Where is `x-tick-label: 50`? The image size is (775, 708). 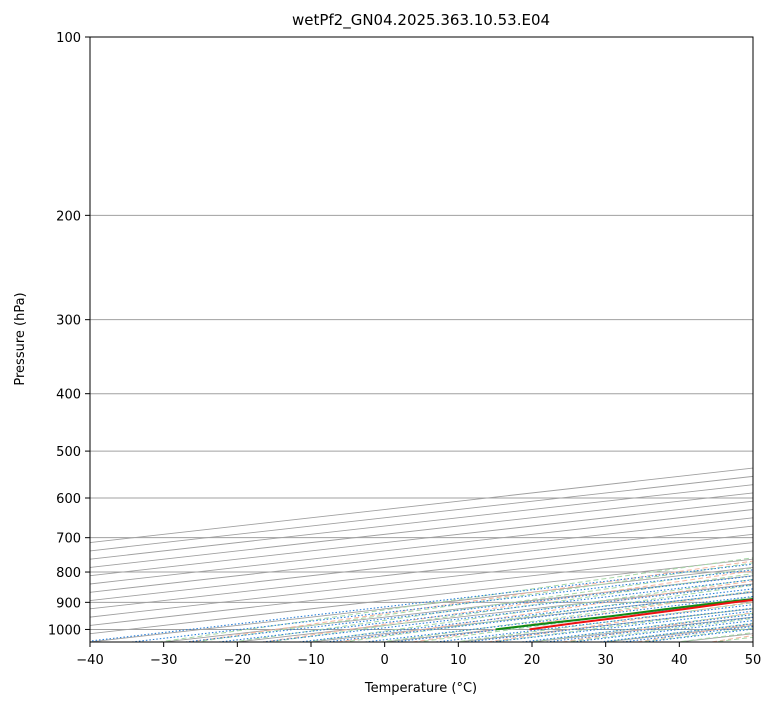 x-tick-label: 50 is located at coordinates (753, 660).